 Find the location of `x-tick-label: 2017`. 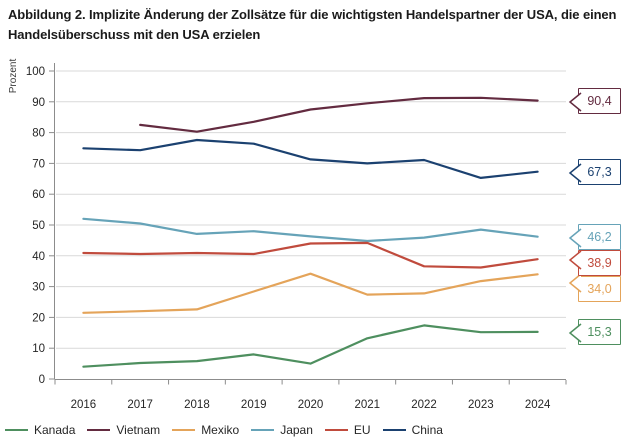

x-tick-label: 2017 is located at coordinates (140, 405).